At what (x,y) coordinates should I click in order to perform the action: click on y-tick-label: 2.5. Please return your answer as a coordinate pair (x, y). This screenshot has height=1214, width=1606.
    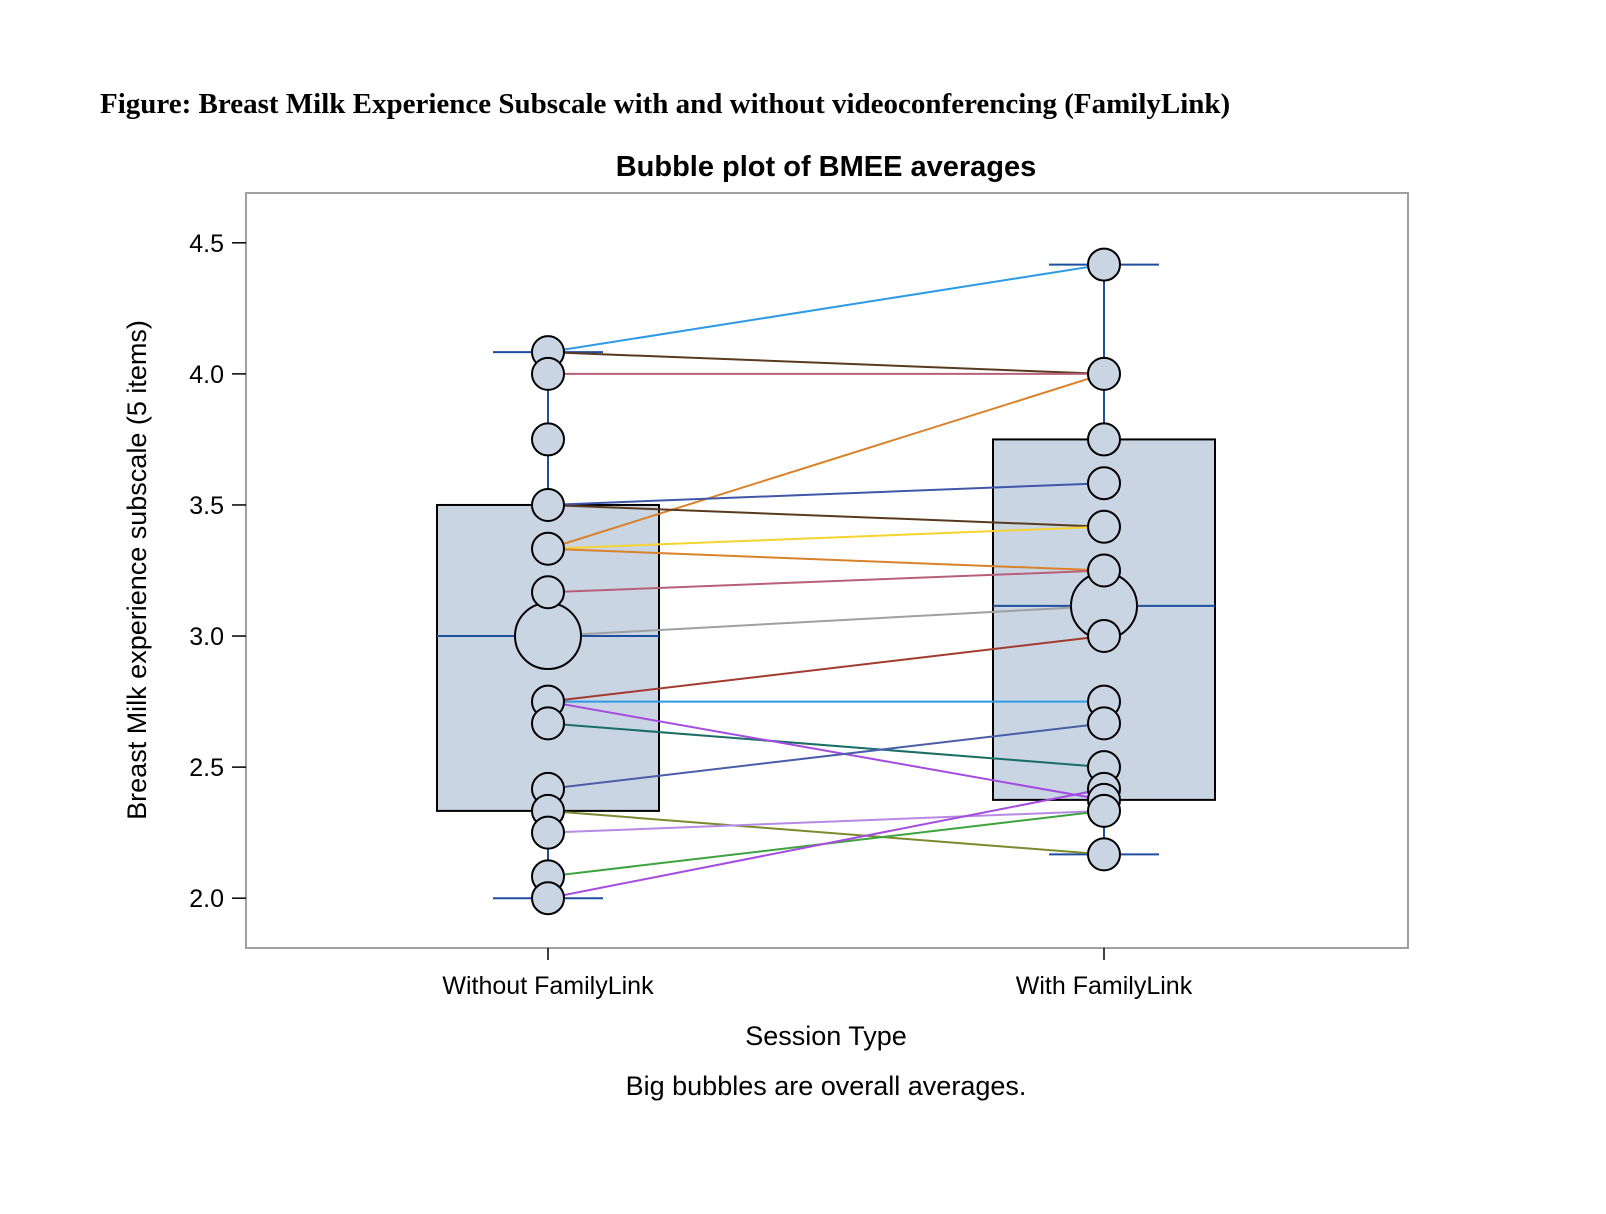
    Looking at the image, I should click on (206, 768).